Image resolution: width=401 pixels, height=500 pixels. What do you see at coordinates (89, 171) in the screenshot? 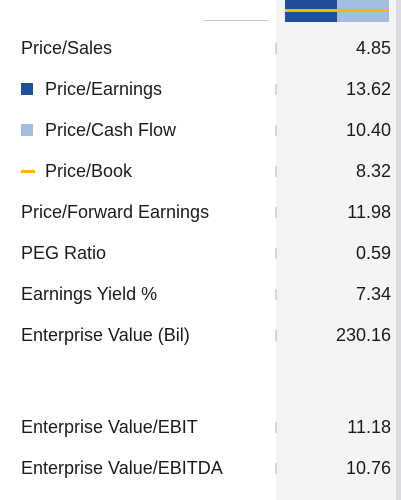
I see `row-label: Price/Book` at bounding box center [89, 171].